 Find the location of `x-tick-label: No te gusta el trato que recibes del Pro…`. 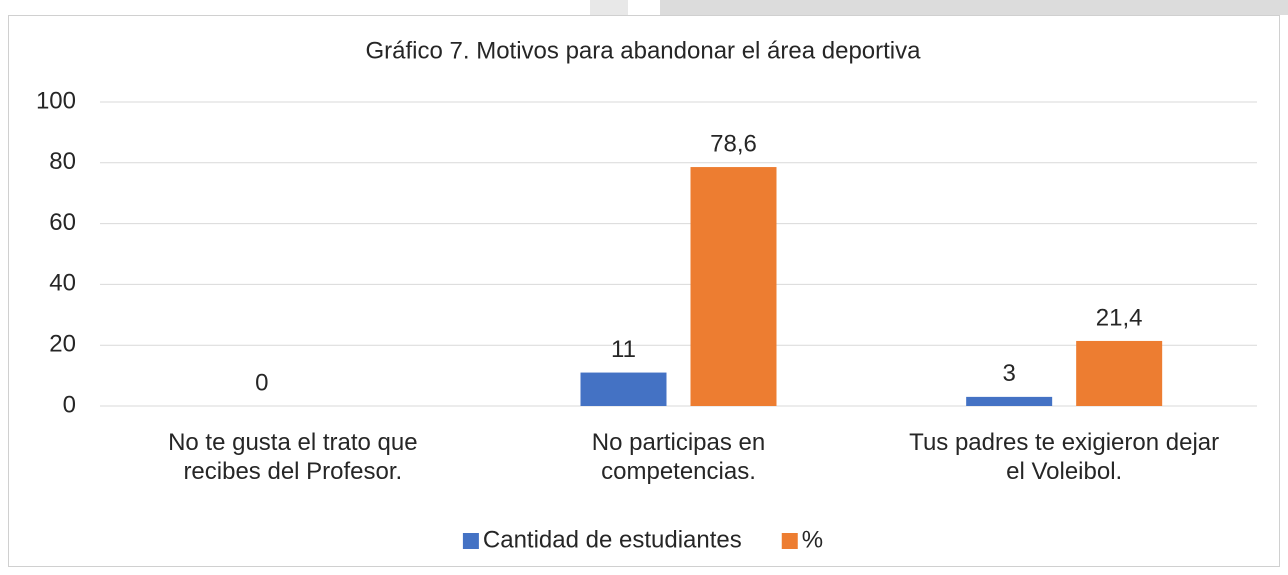

x-tick-label: No te gusta el trato que recibes del Pro… is located at coordinates (293, 457).